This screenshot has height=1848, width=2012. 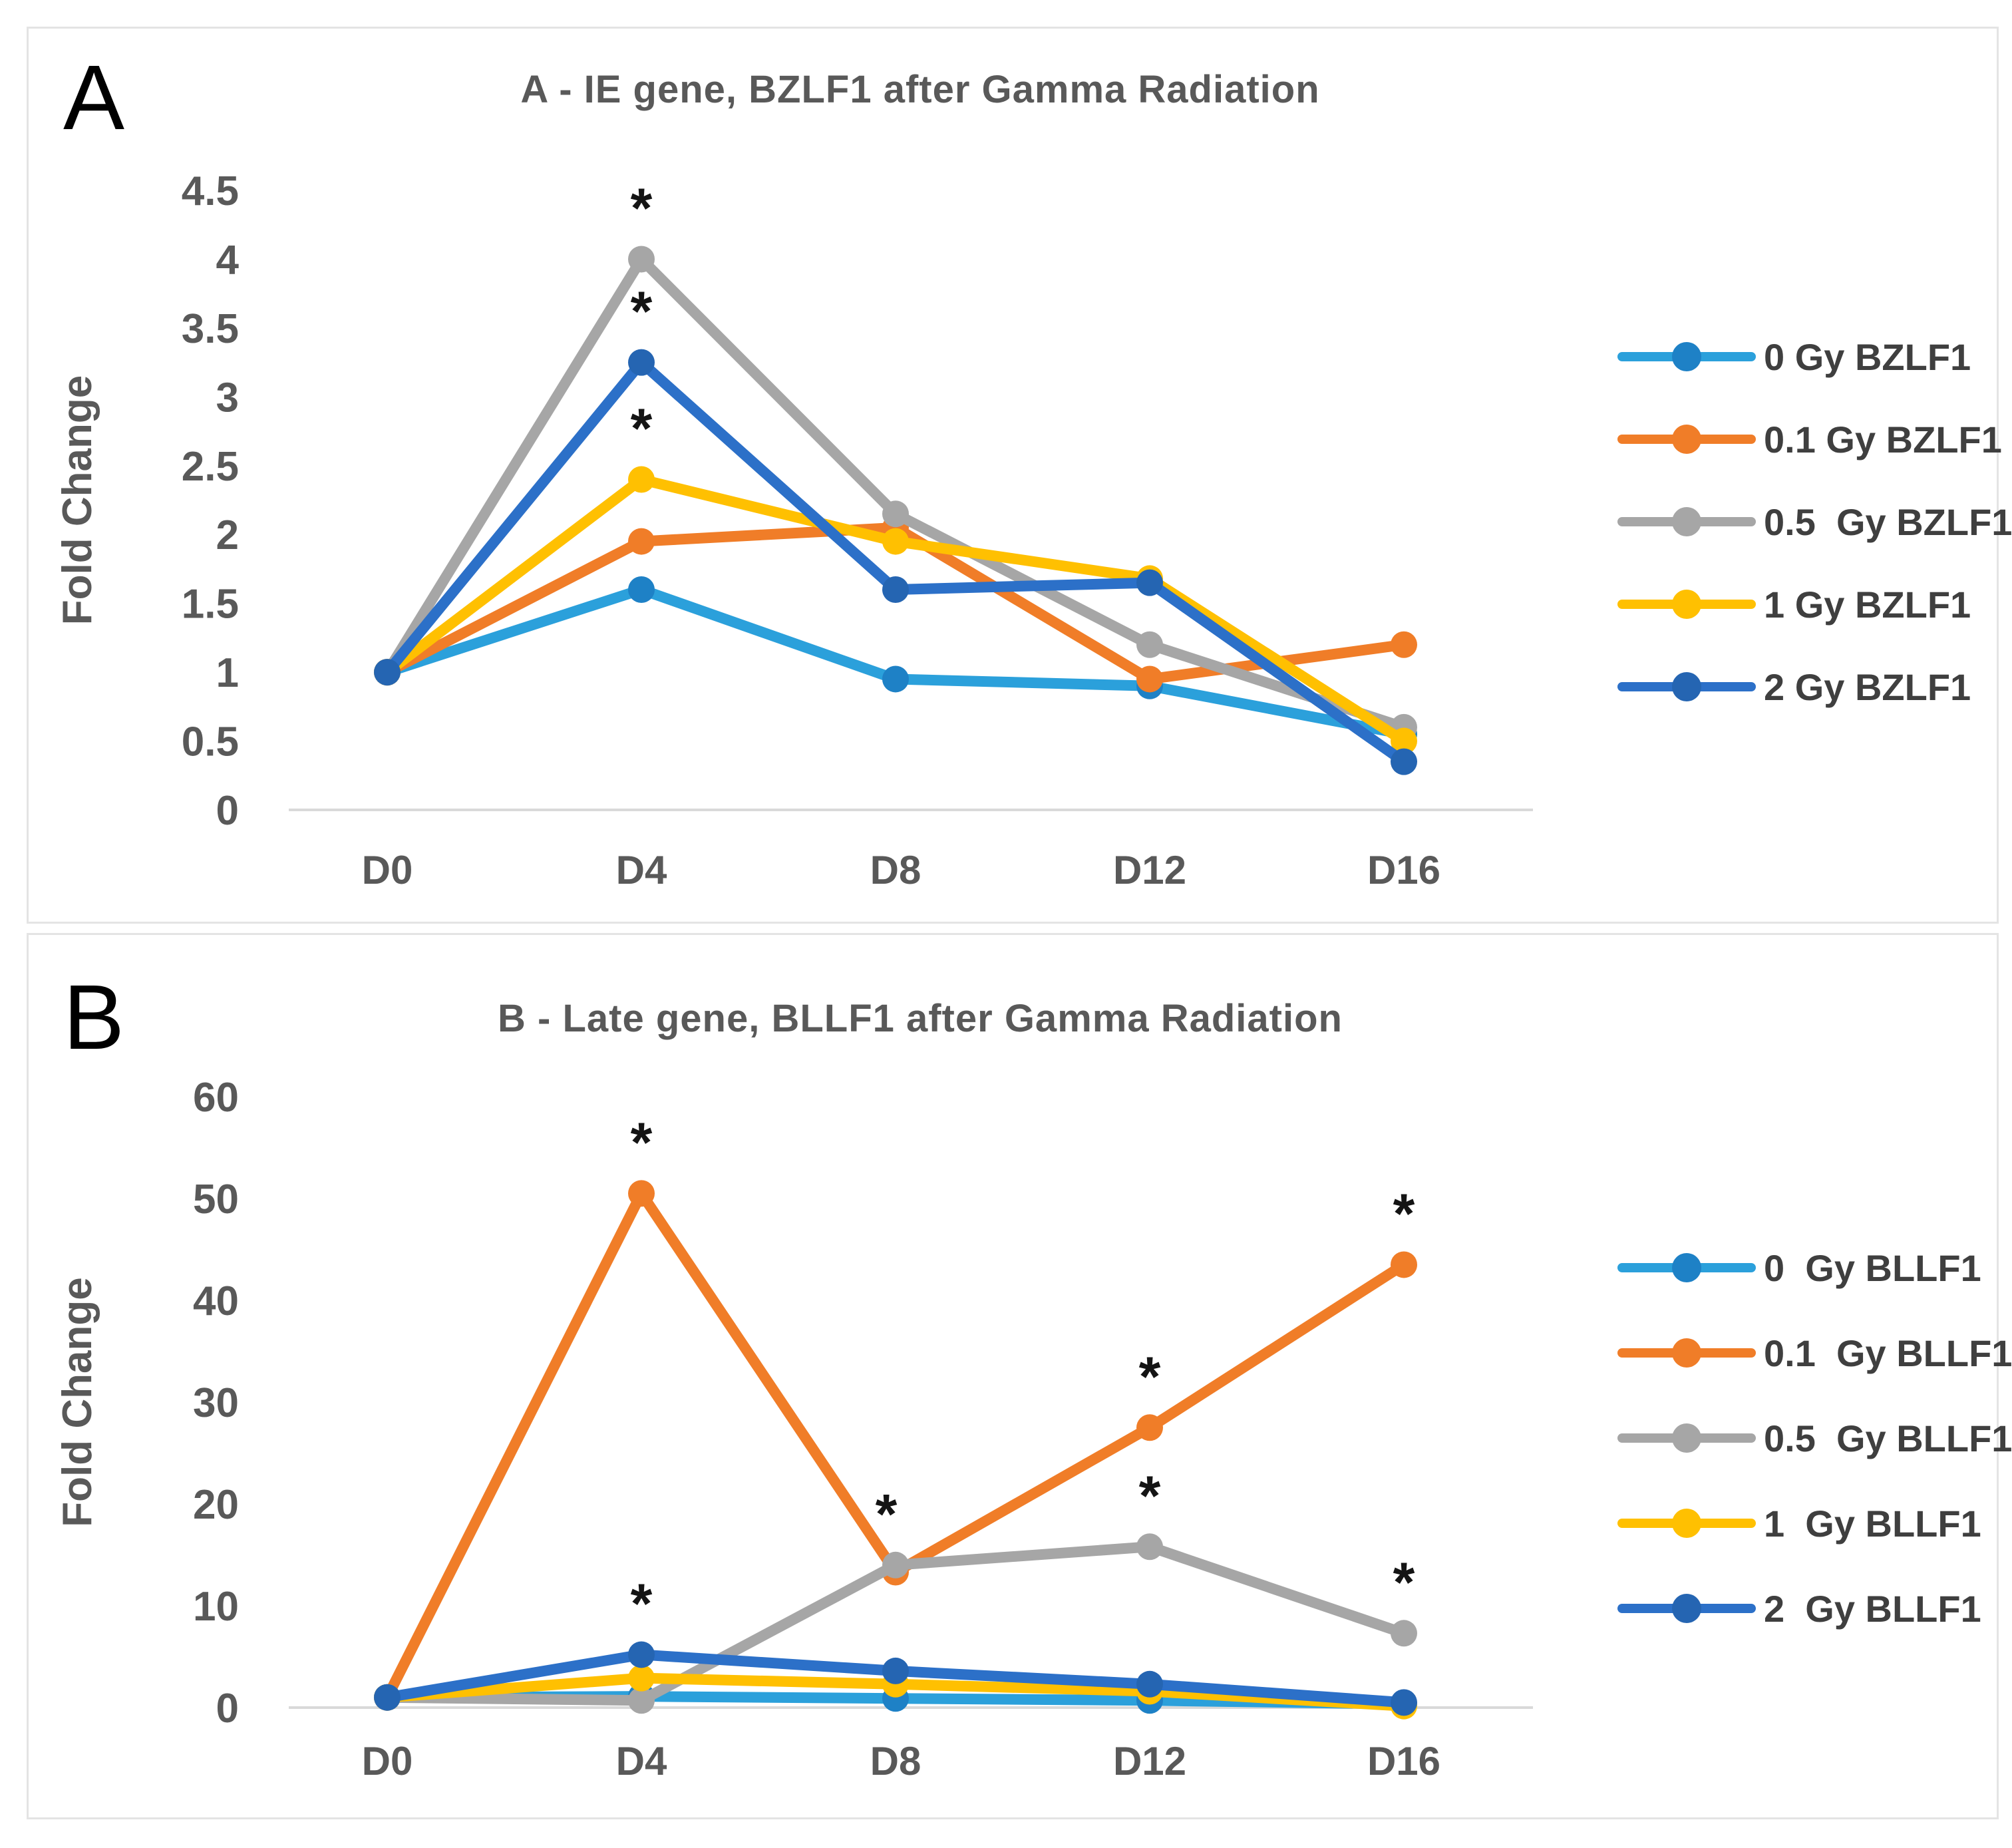 I want to click on legend-item: 0 Gy BLLF1, so click(x=1815, y=1267).